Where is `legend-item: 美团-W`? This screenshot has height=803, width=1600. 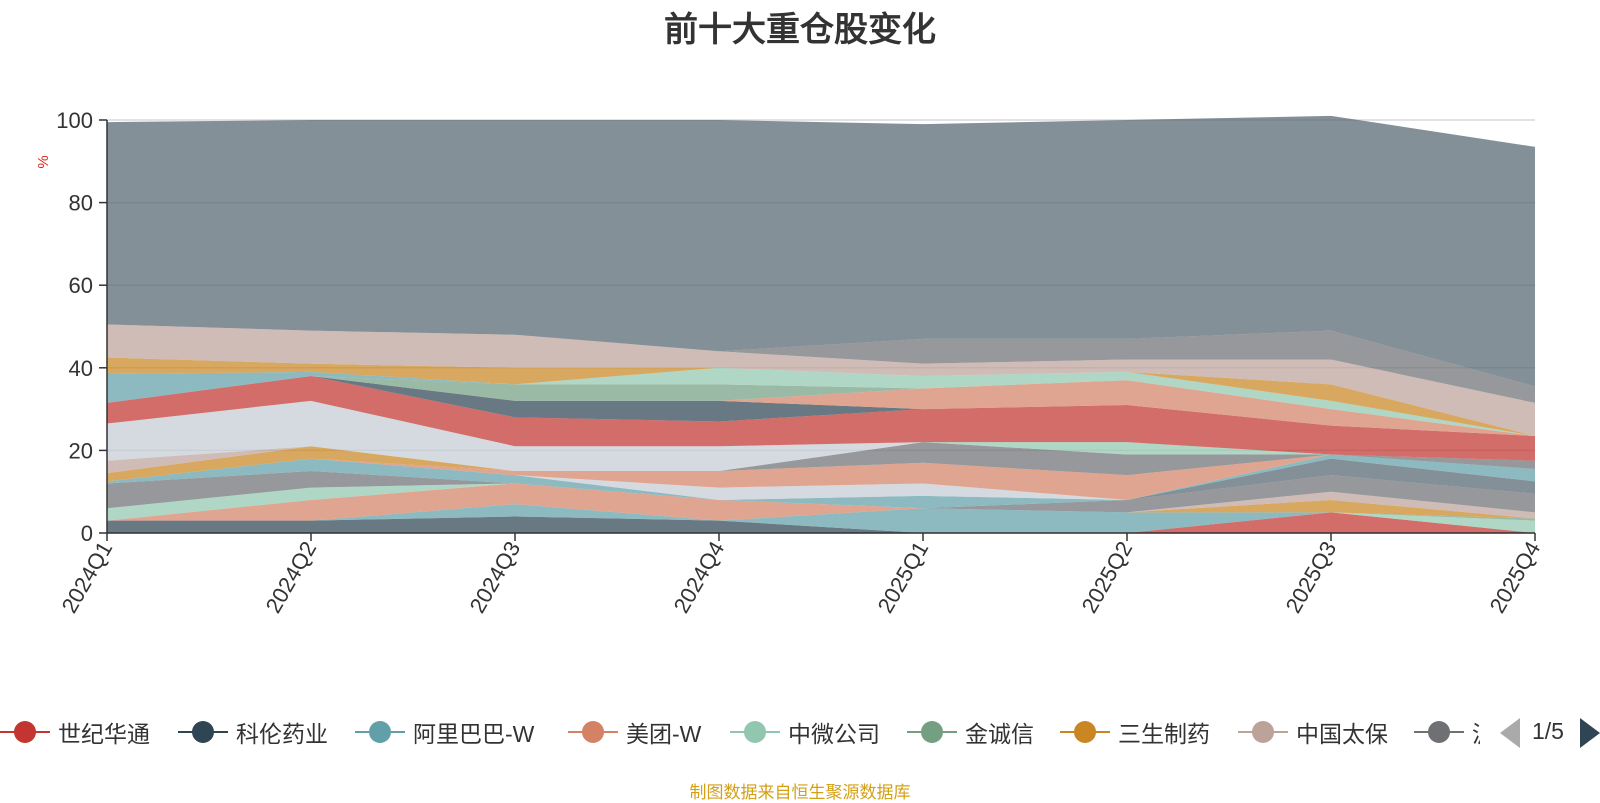 legend-item: 美团-W is located at coordinates (634, 732).